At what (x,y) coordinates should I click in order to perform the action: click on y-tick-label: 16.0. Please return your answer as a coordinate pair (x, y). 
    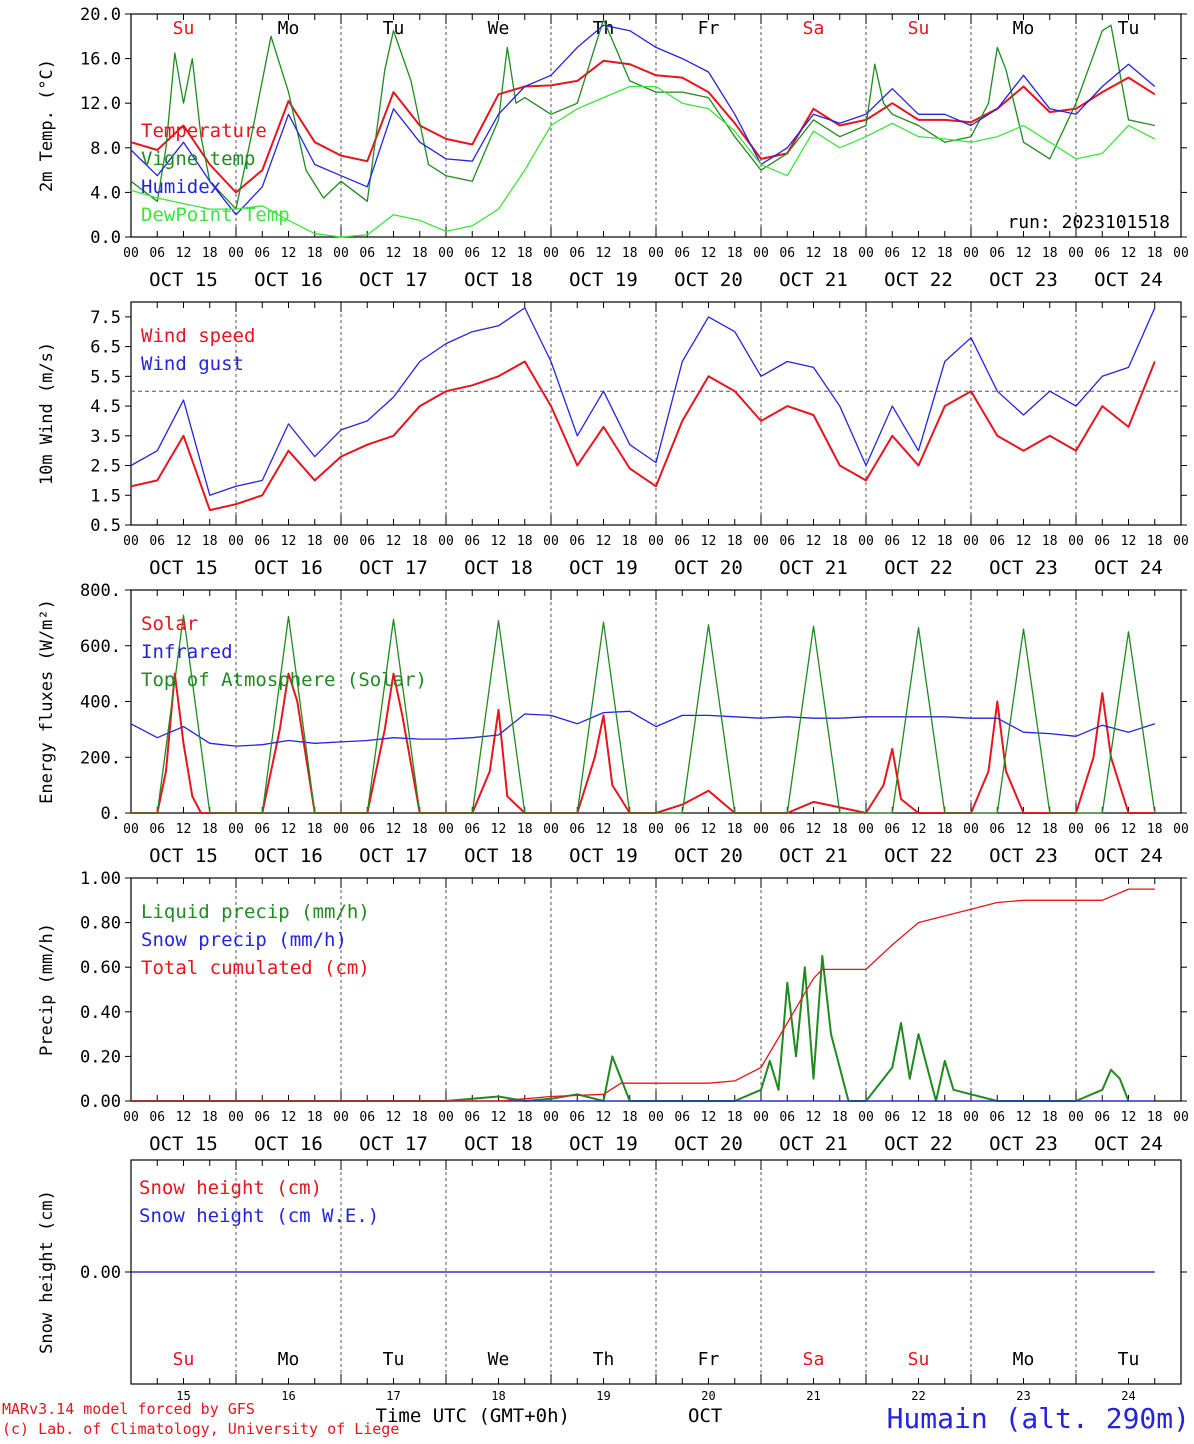
    Looking at the image, I should click on (100, 60).